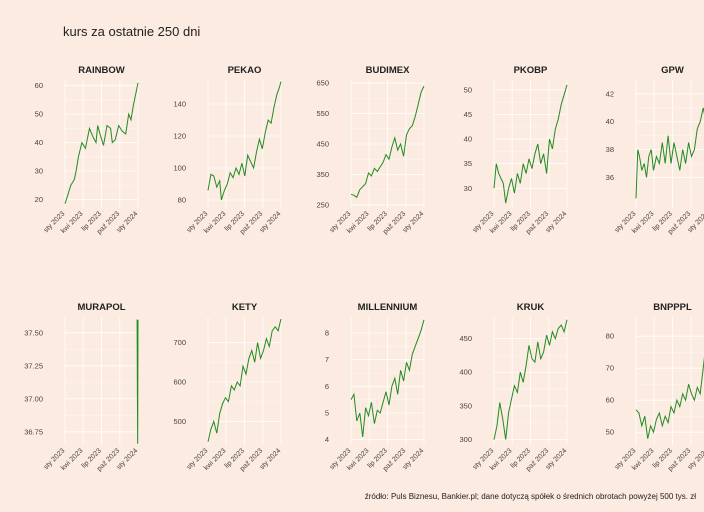  I want to click on price-line-kruk, so click(530, 379).